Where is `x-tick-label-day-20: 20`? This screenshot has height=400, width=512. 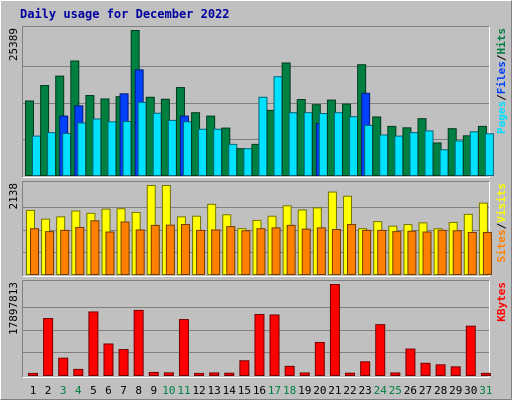 x-tick-label-day-20: 20 is located at coordinates (319, 390).